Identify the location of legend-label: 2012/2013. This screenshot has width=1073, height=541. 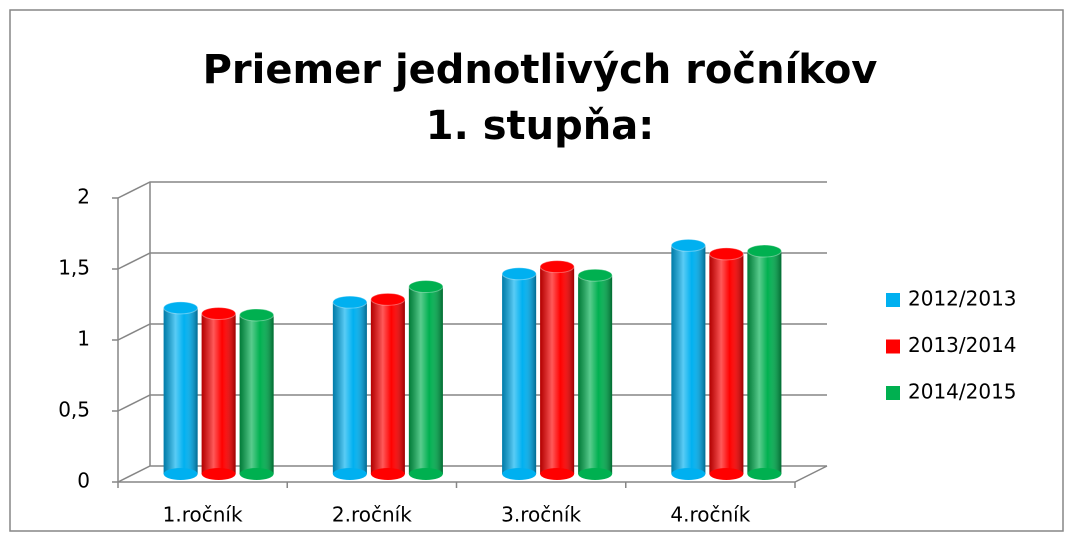
(962, 299).